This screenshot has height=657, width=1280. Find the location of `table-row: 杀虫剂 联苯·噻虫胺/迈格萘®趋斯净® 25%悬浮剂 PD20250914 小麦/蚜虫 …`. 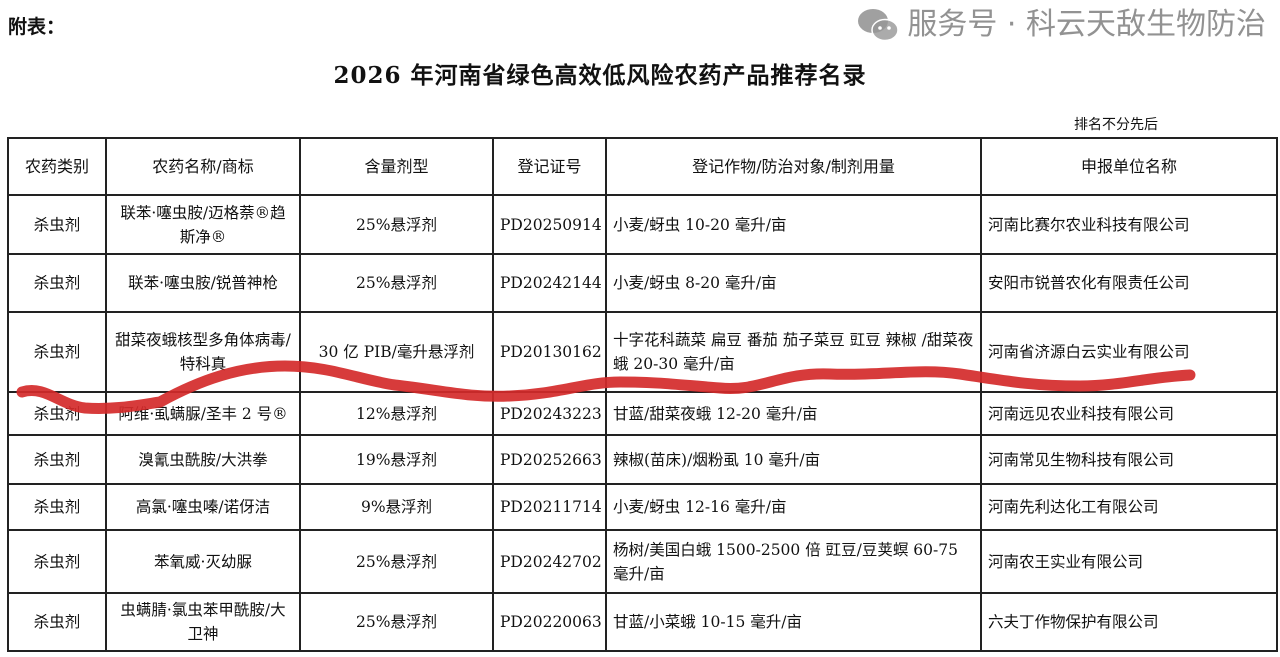

table-row: 杀虫剂 联苯·噻虫胺/迈格萘®趋斯净® 25%悬浮剂 PD20250914 小麦/蚜虫 … is located at coordinates (642, 224).